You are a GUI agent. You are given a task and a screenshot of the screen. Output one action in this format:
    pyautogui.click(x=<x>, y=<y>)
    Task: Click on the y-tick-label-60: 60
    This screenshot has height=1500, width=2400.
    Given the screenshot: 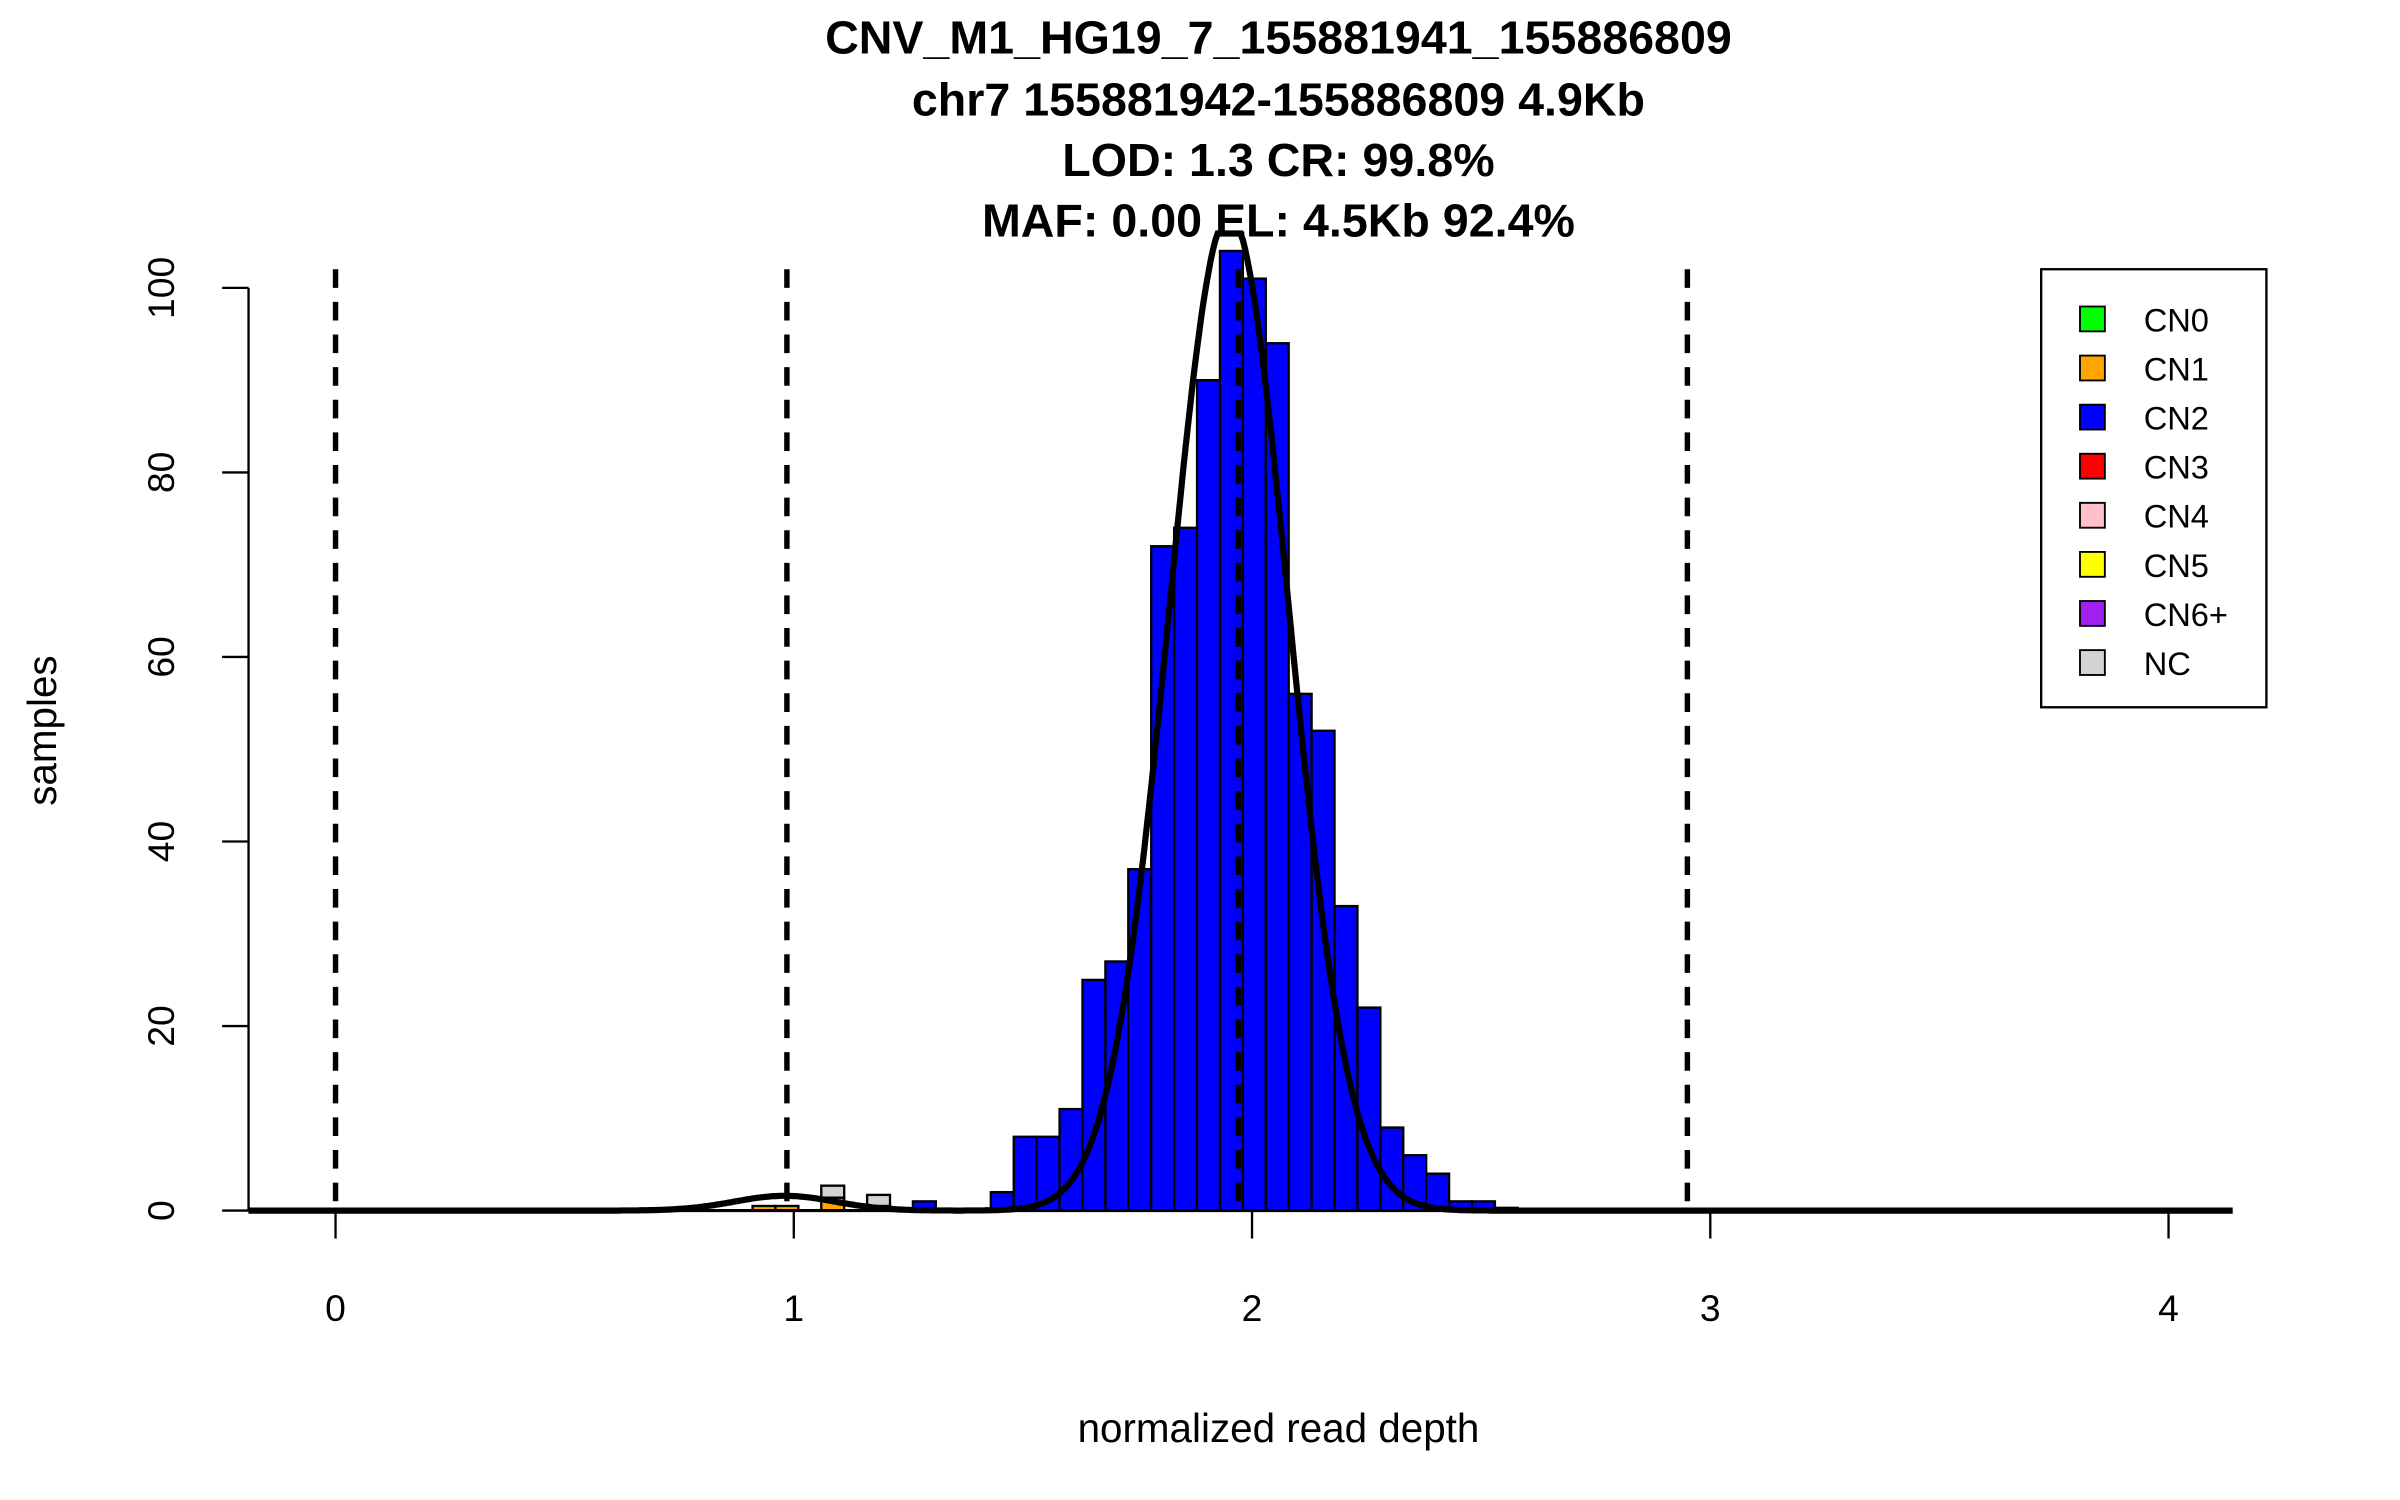 What is the action you would take?
    pyautogui.click(x=161, y=656)
    